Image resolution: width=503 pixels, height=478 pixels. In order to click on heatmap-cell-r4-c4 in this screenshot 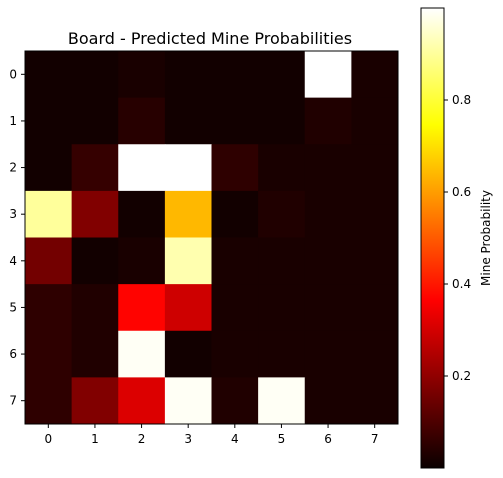, I will do `click(235, 261)`.